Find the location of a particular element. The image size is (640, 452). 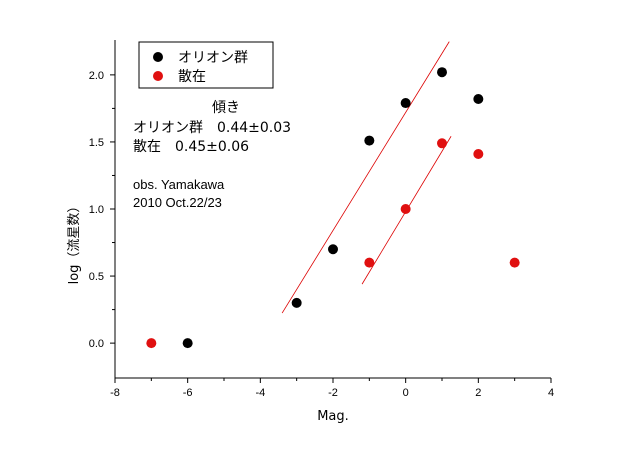

slope-title: 傾き is located at coordinates (226, 108).